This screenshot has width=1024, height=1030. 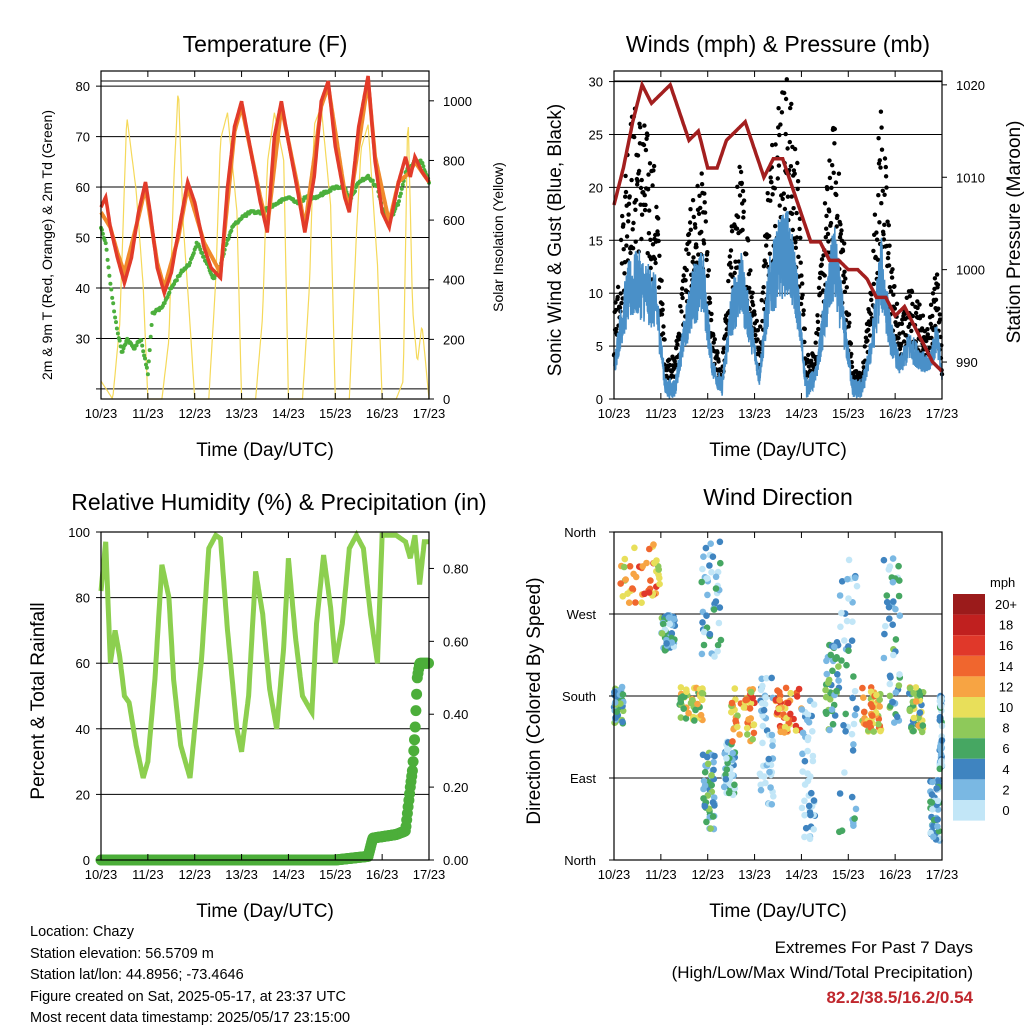 I want to click on temperature-ytick-label-right: 1000, so click(x=457, y=101).